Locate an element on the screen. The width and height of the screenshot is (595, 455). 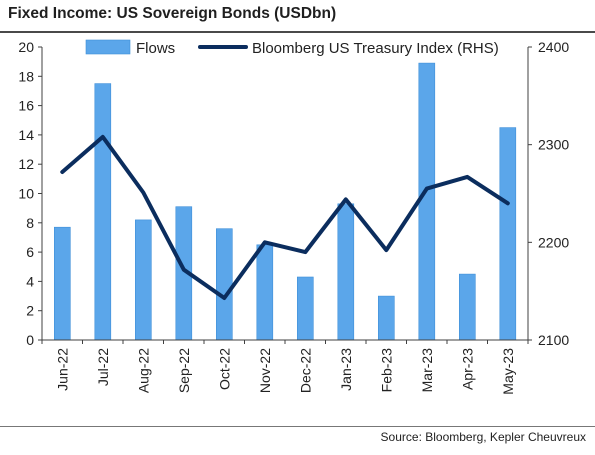
x-tick-label: Nov-22 is located at coordinates (265, 370).